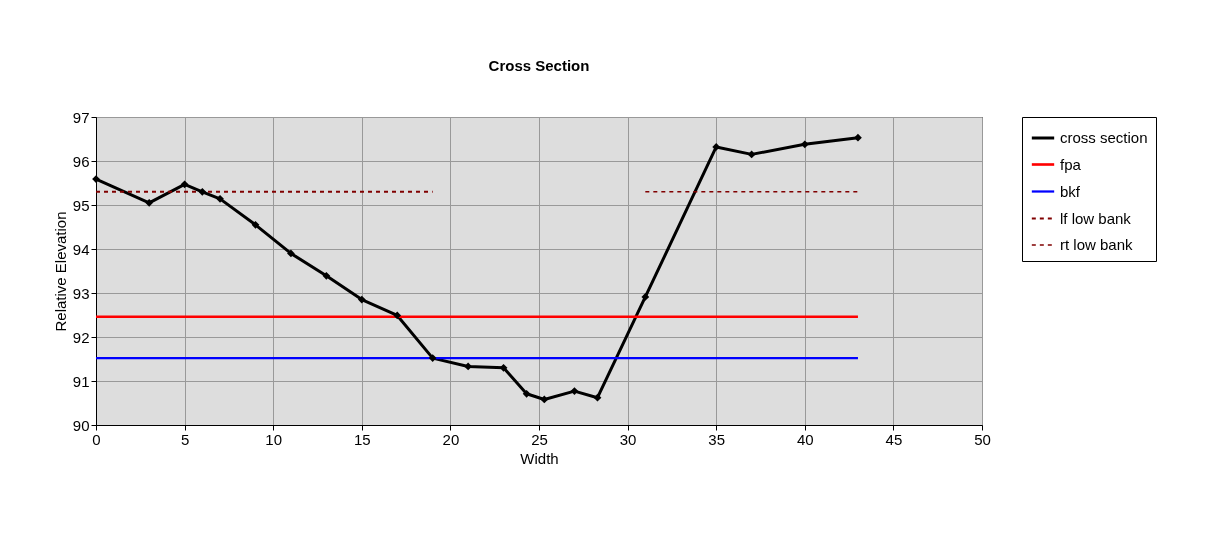  Describe the element at coordinates (81, 425) in the screenshot. I see `y-tick-label: 90` at that location.